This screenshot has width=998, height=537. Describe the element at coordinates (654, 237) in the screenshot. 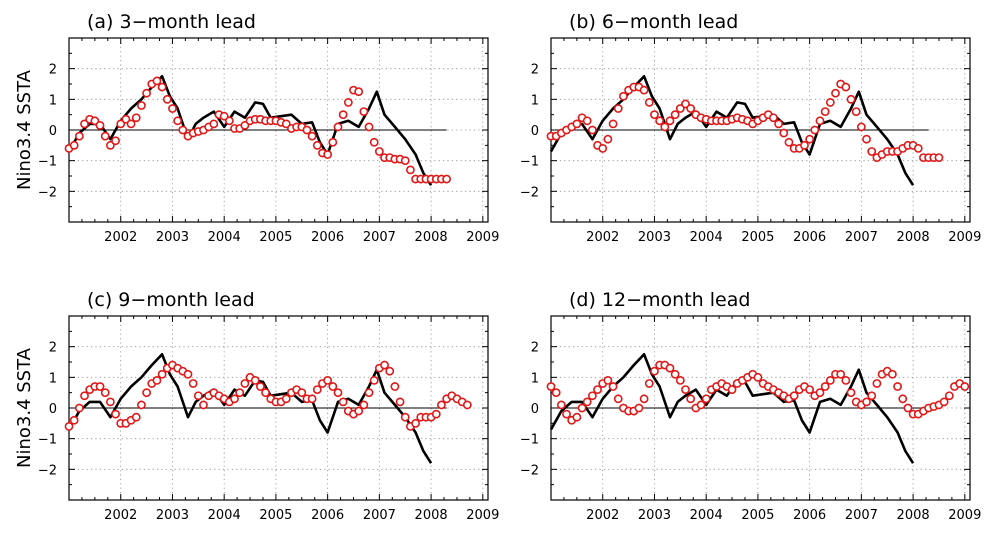

I see `x-tick-label: 2003` at that location.